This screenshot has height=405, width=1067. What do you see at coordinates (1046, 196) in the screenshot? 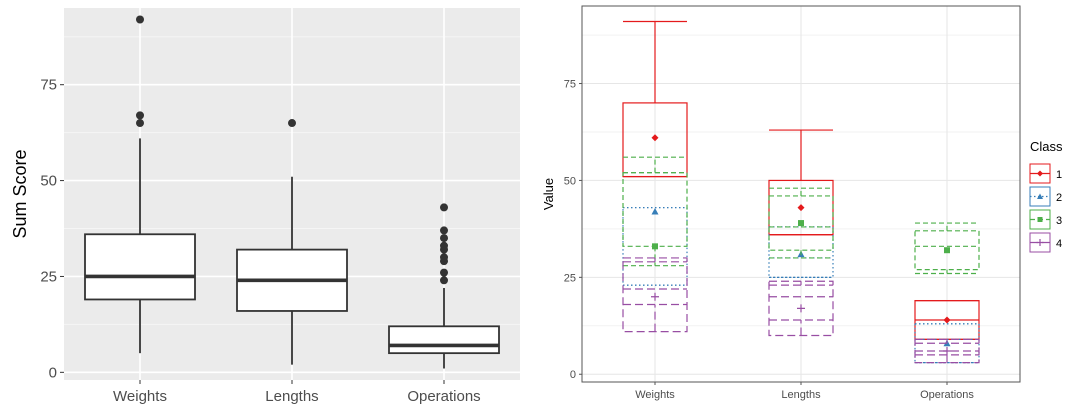
I see `class-legend: Class 1 2 3 4` at bounding box center [1046, 196].